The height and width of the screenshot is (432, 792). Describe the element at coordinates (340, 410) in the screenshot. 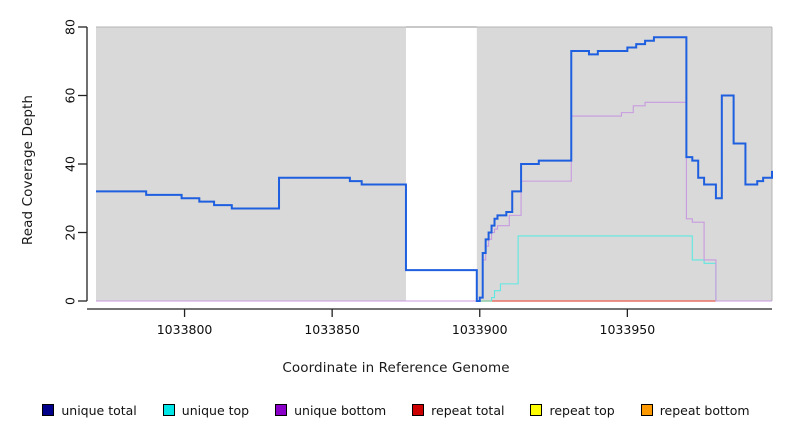

I see `legend-label: unique bottom` at that location.